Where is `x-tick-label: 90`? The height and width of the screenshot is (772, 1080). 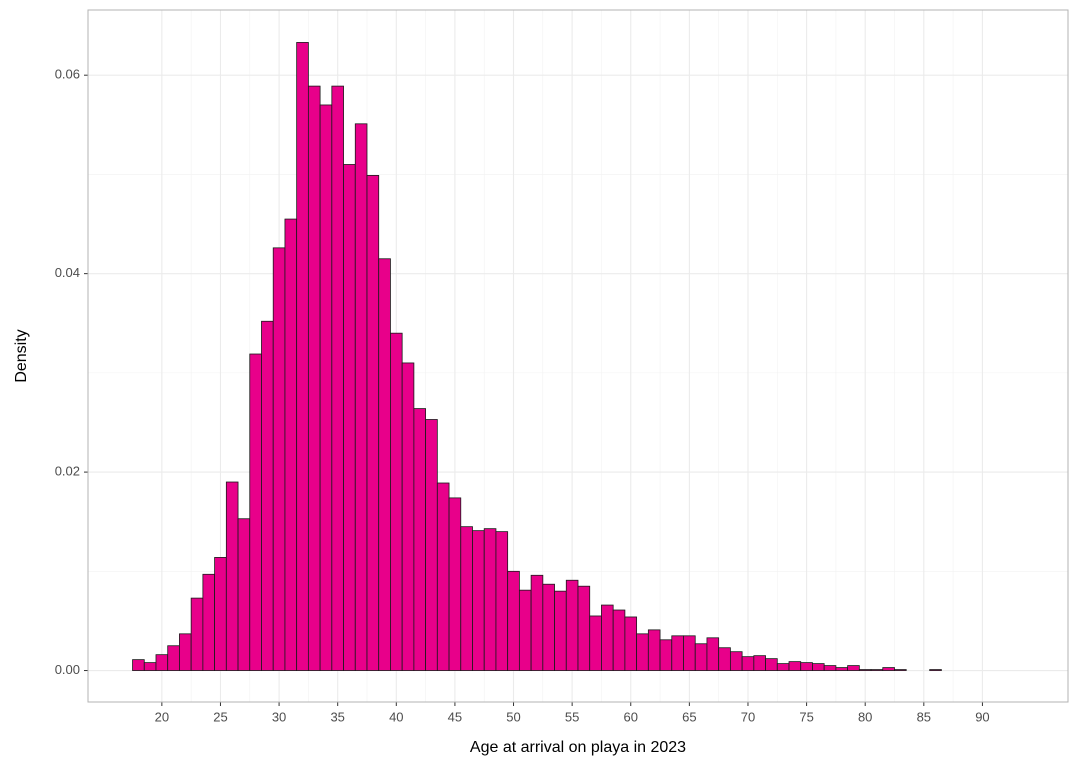 x-tick-label: 90 is located at coordinates (982, 716).